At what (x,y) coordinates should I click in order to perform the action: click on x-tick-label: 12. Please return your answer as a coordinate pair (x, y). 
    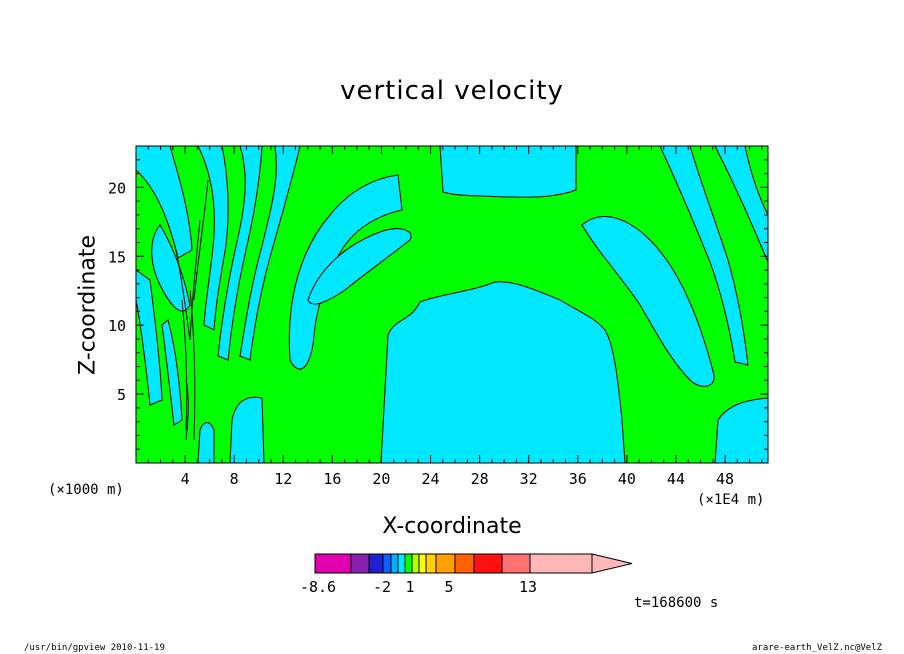
    Looking at the image, I should click on (283, 479).